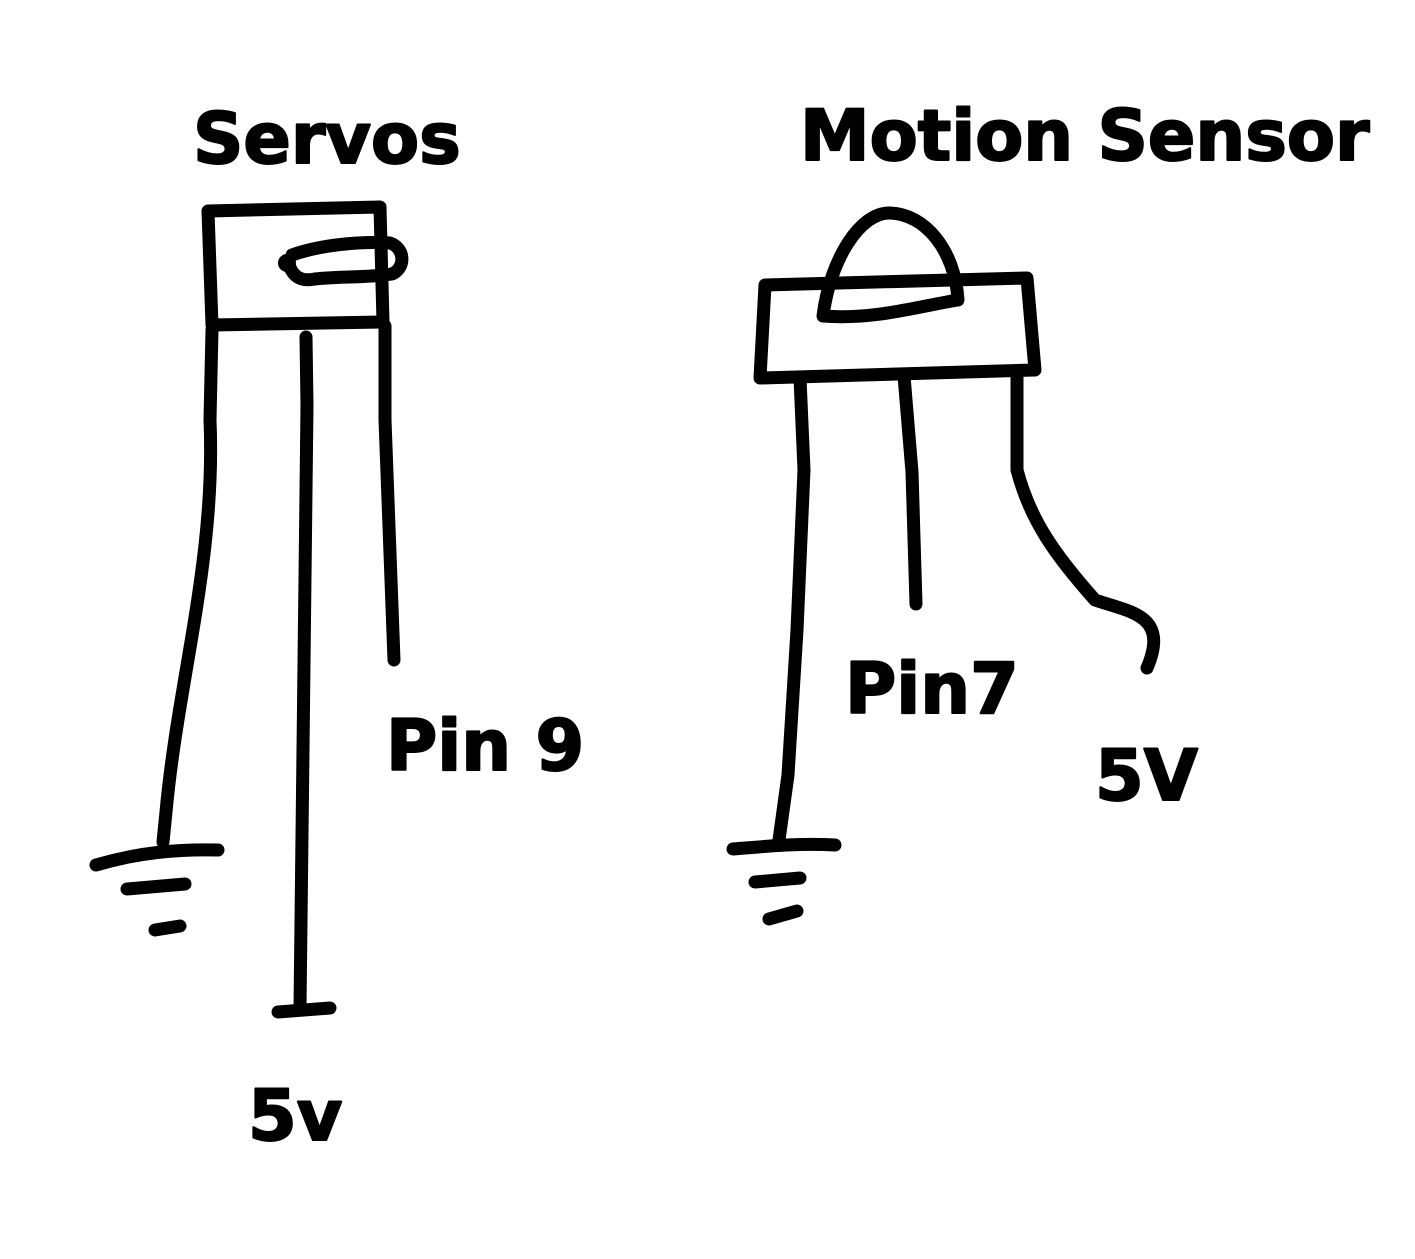  I want to click on motion-sensor-power-wire, so click(1085, 521).